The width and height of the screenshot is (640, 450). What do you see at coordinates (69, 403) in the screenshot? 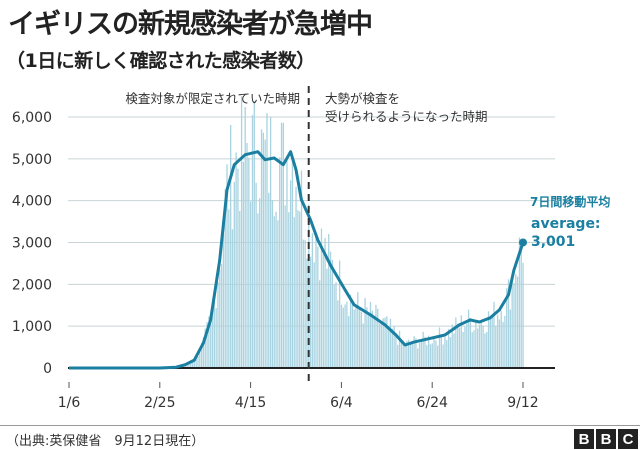
I see `x-tick-label: 1/6` at bounding box center [69, 403].